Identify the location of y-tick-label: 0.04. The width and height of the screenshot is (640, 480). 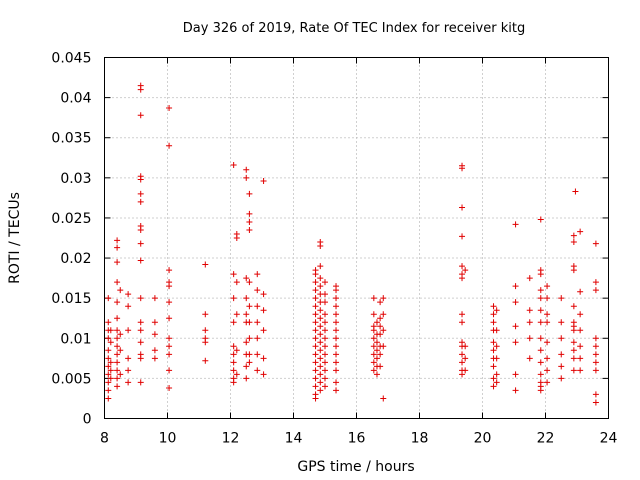
(75, 99).